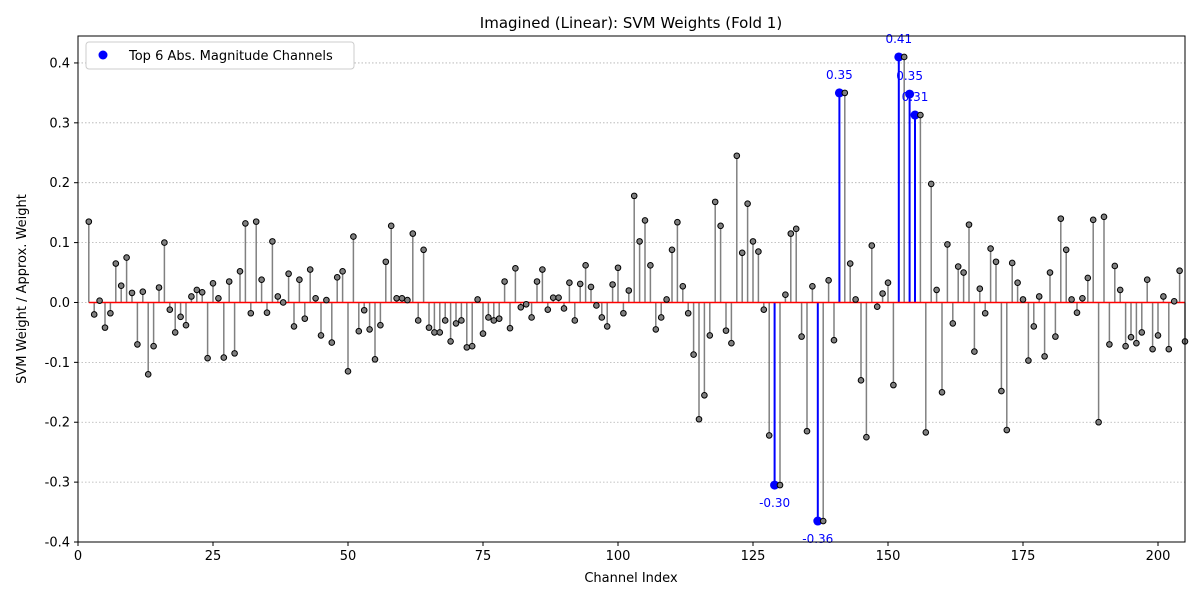 The image size is (1200, 600). Describe the element at coordinates (1158, 556) in the screenshot. I see `x-tick-label: 200` at that location.